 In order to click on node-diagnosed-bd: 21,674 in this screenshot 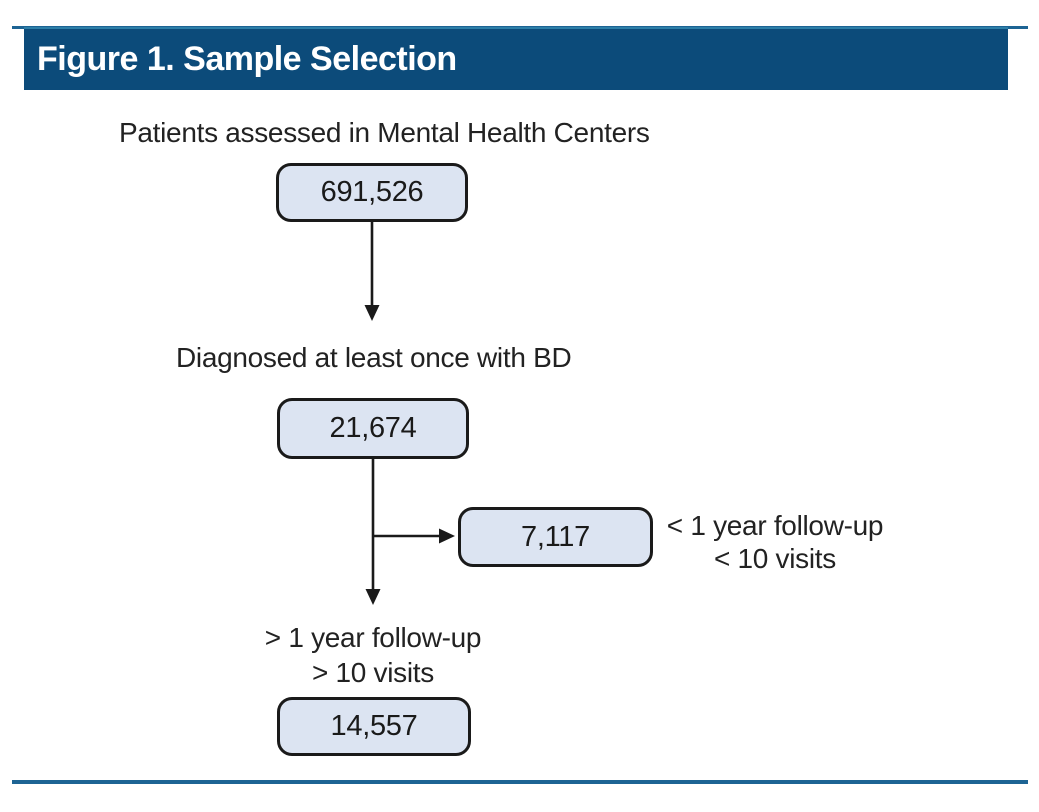, I will do `click(373, 428)`.